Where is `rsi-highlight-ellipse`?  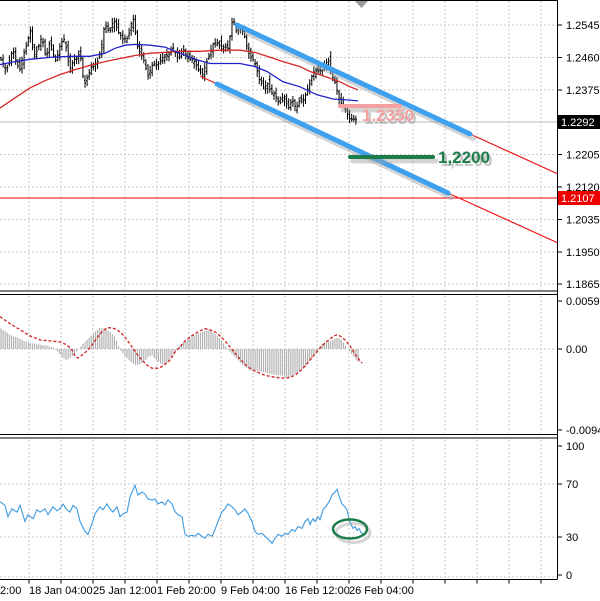 rsi-highlight-ellipse is located at coordinates (350, 529).